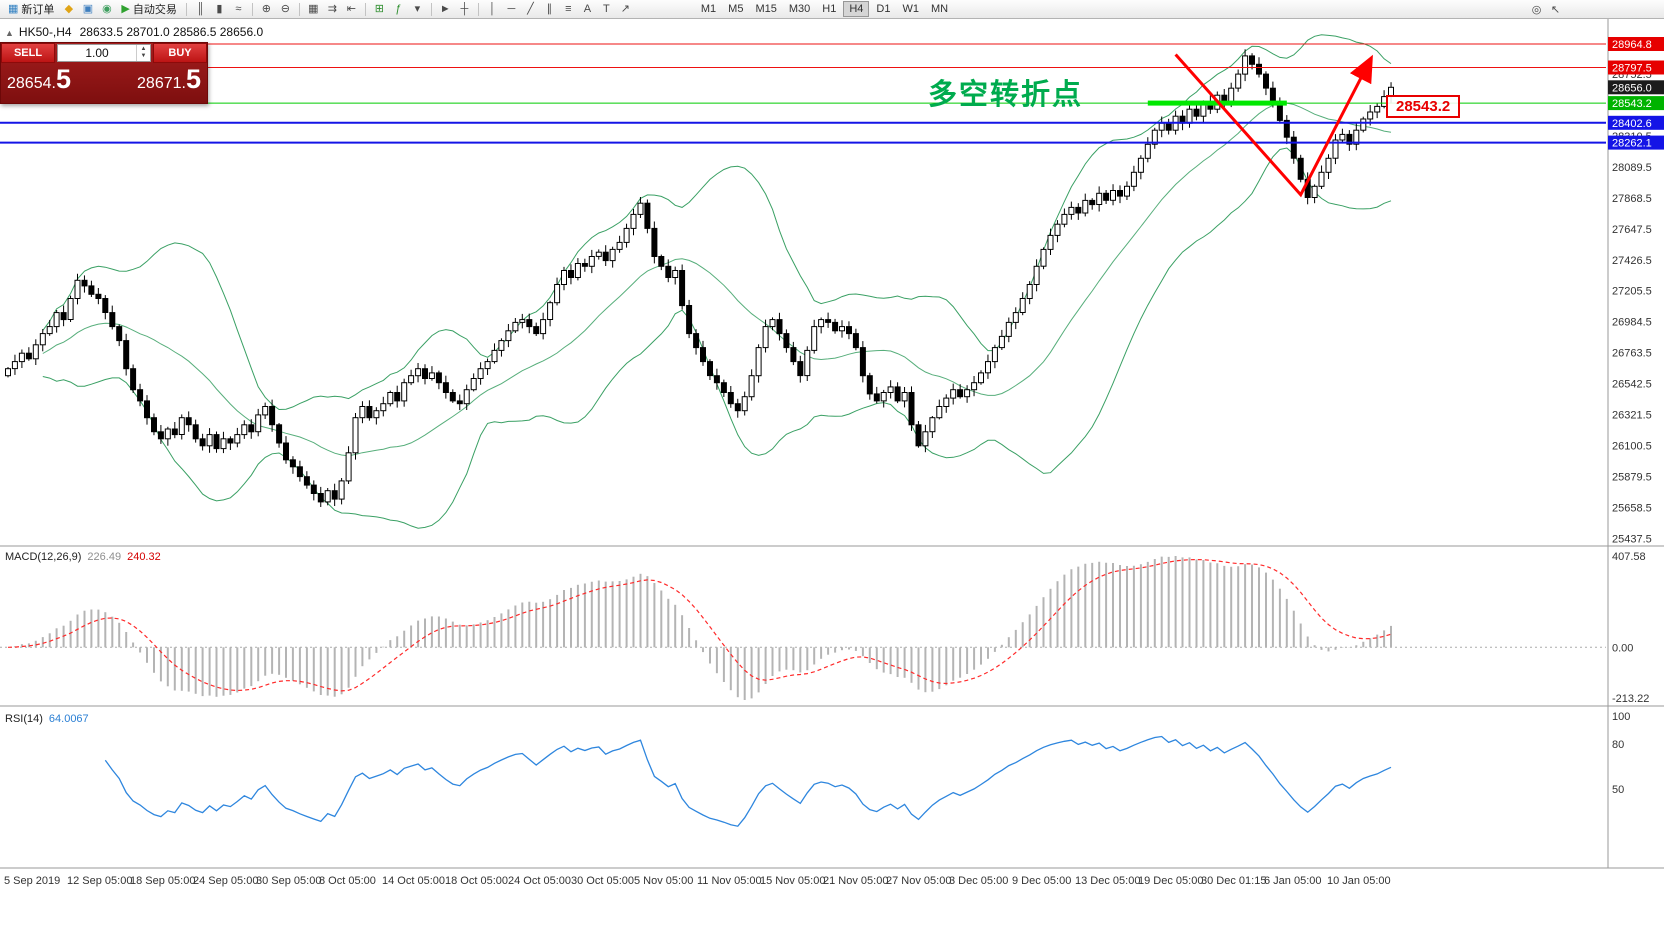  I want to click on signals-icon: ◉, so click(106, 9).